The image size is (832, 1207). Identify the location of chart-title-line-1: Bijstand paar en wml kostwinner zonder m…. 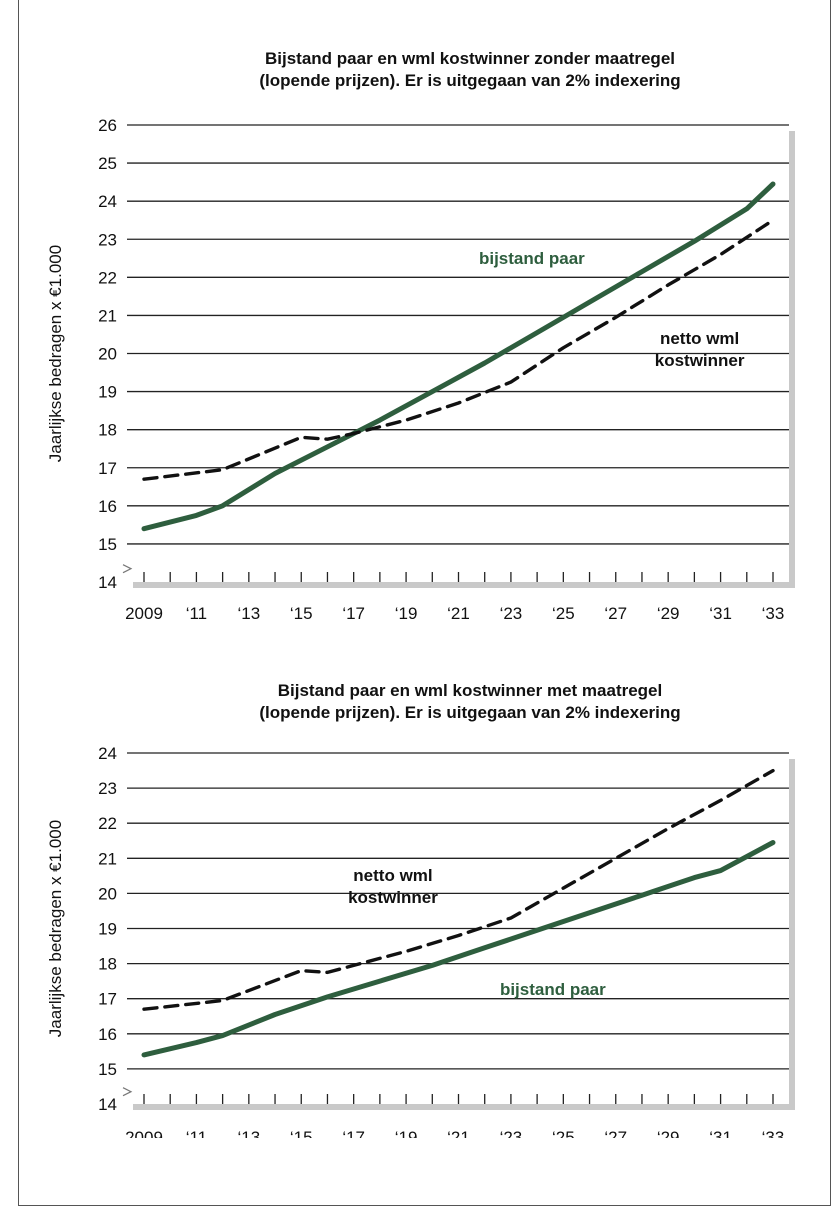
(470, 58).